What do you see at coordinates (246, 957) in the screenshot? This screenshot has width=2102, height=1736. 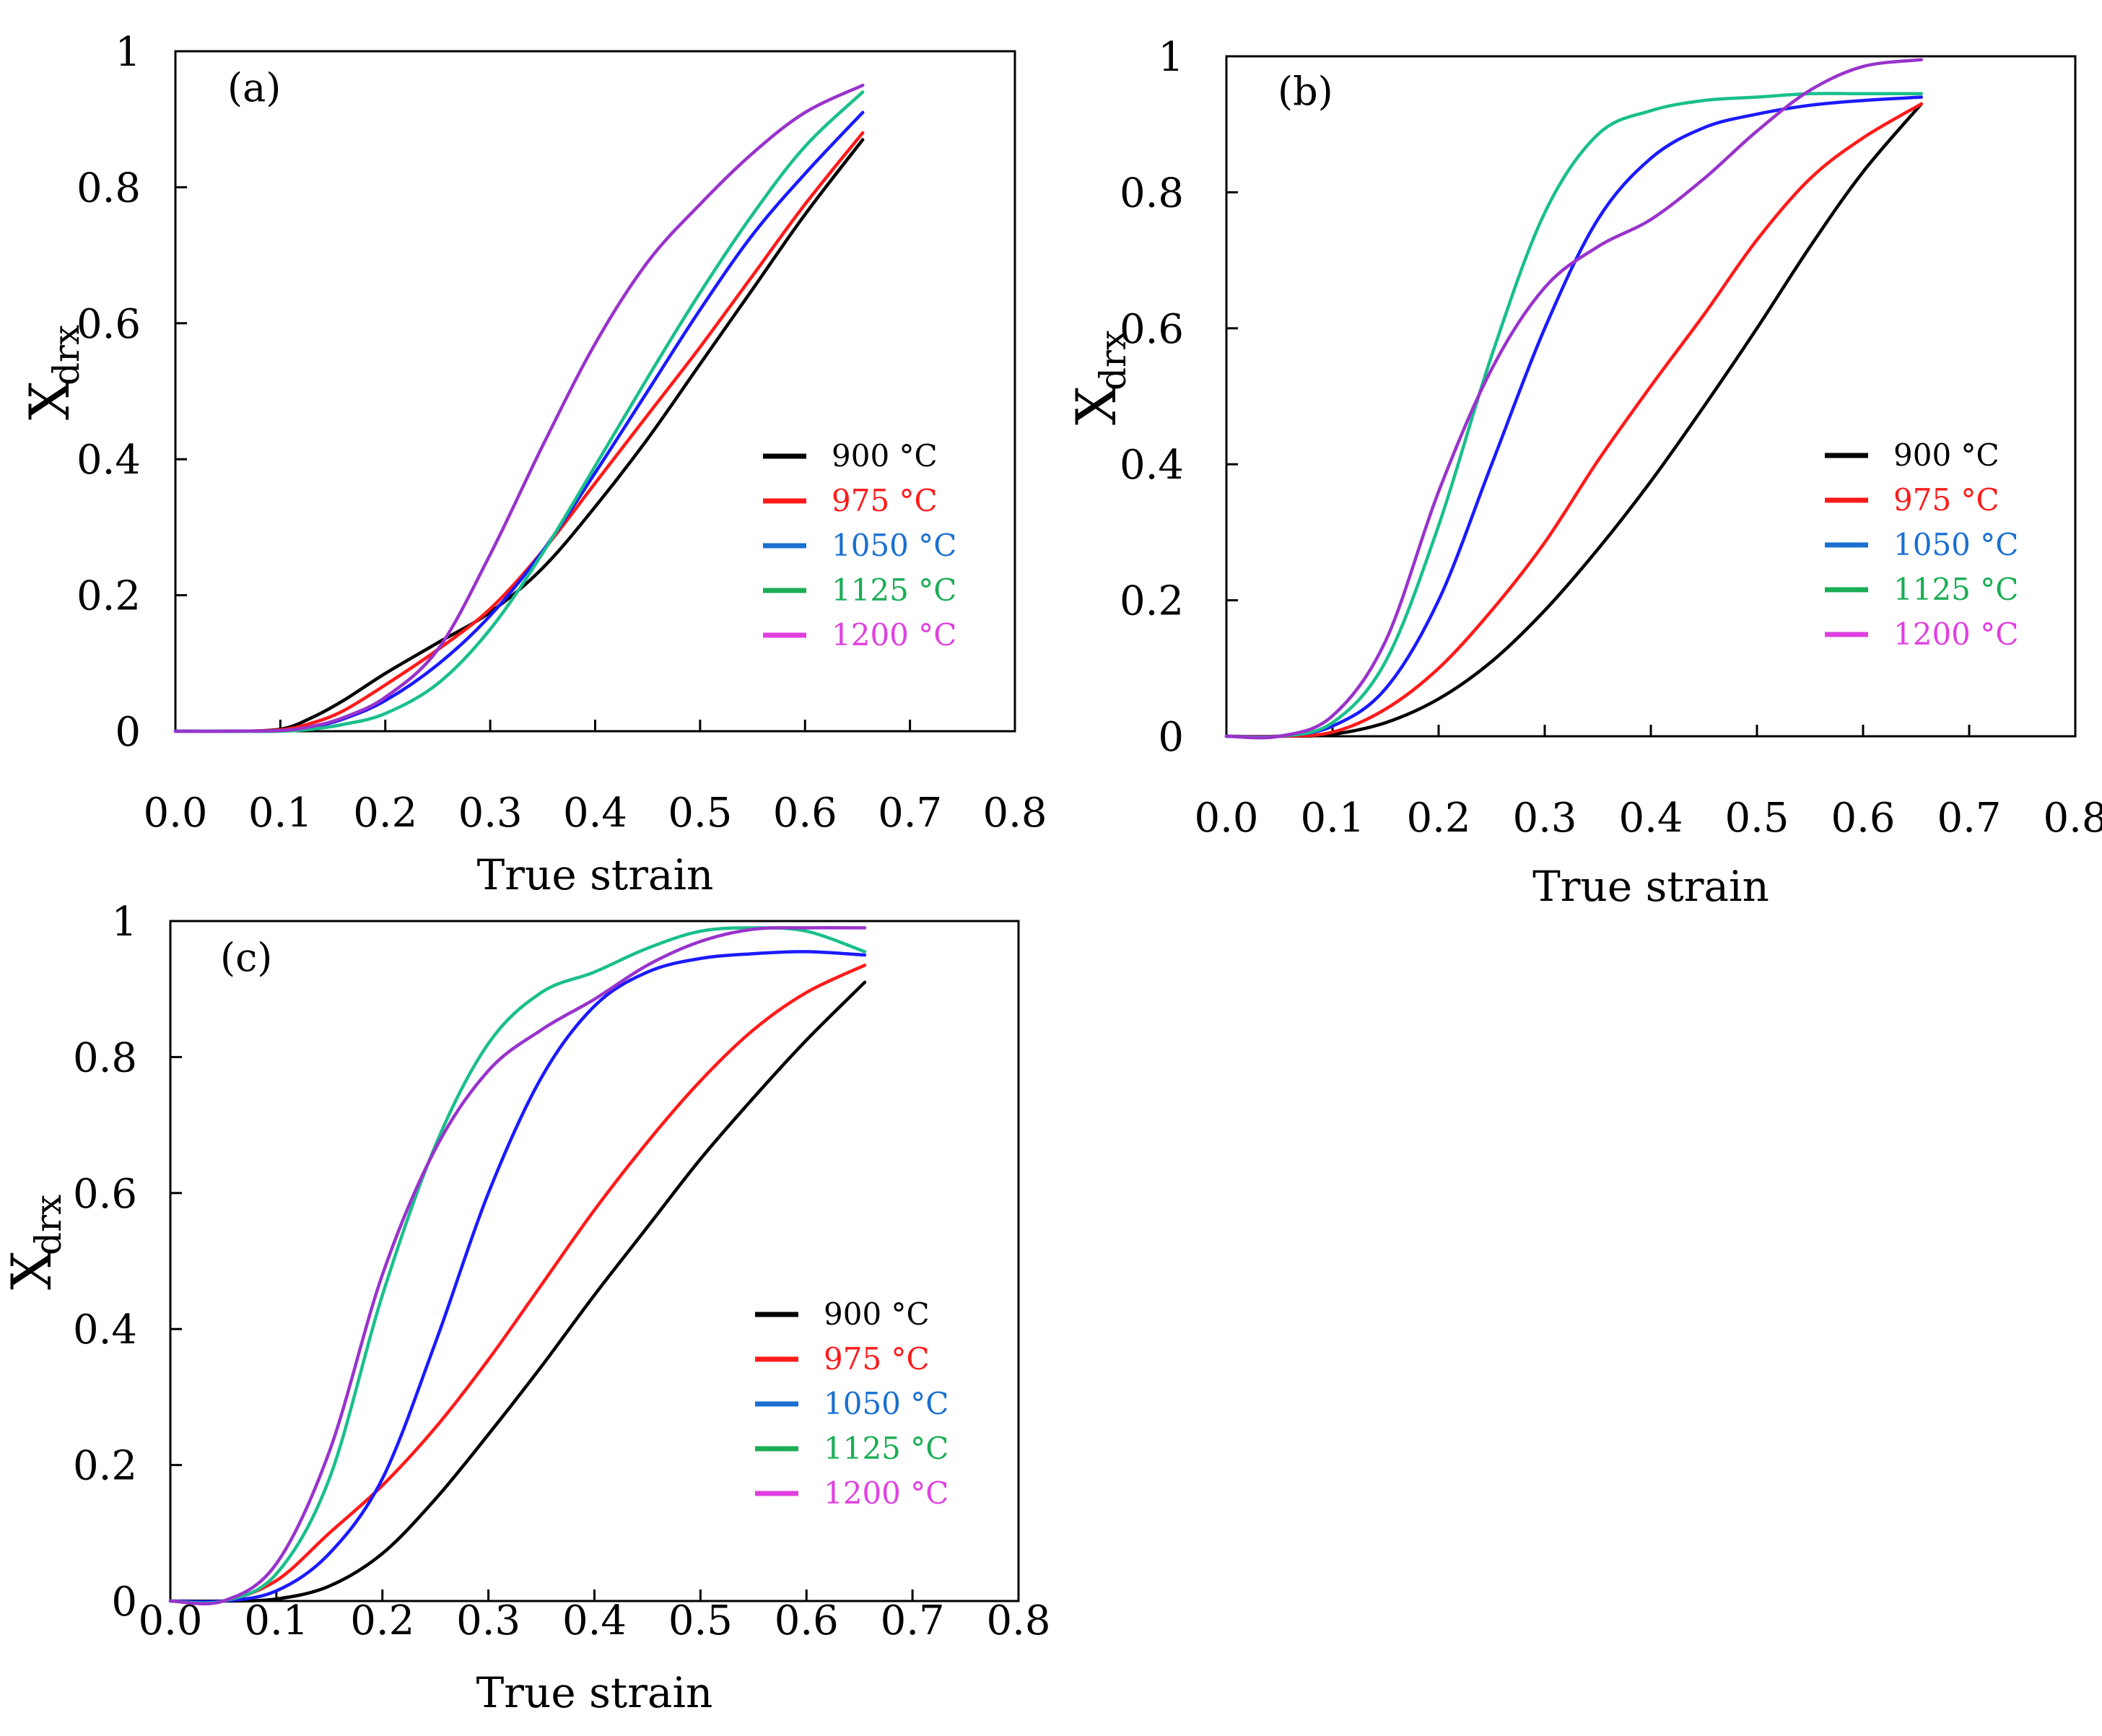 I see `panel-c-label: (c)` at bounding box center [246, 957].